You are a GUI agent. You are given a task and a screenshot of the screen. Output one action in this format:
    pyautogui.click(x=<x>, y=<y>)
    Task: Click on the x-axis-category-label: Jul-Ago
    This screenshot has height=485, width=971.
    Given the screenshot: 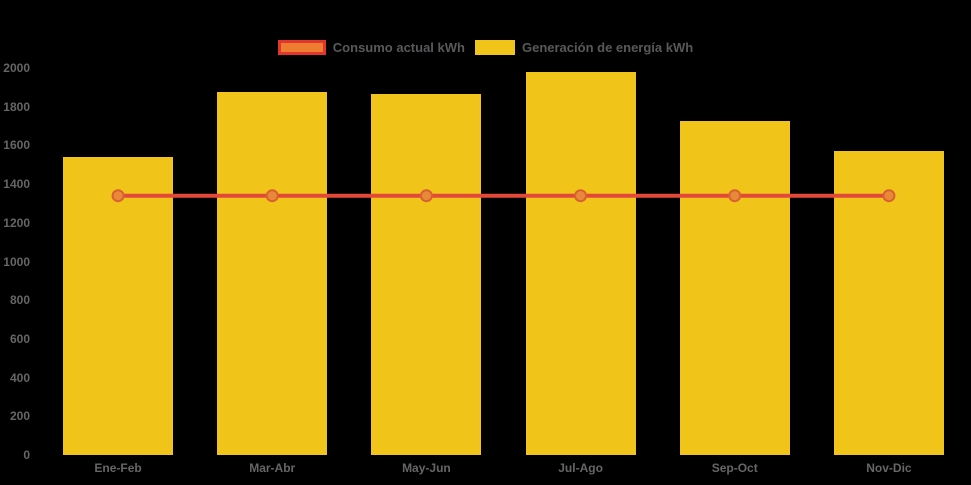 What is the action you would take?
    pyautogui.click(x=580, y=468)
    